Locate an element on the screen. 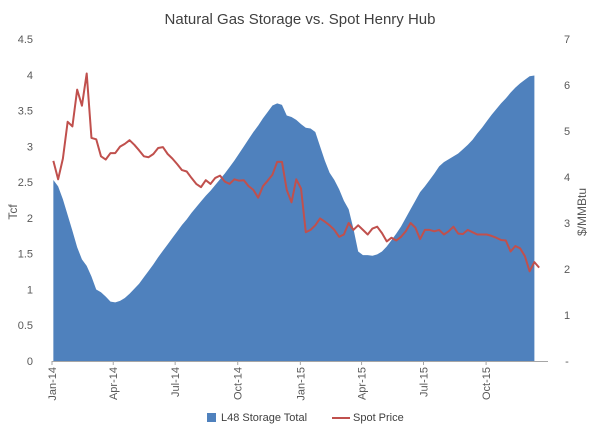  x-tick-label: Oct-15 is located at coordinates (487, 383).